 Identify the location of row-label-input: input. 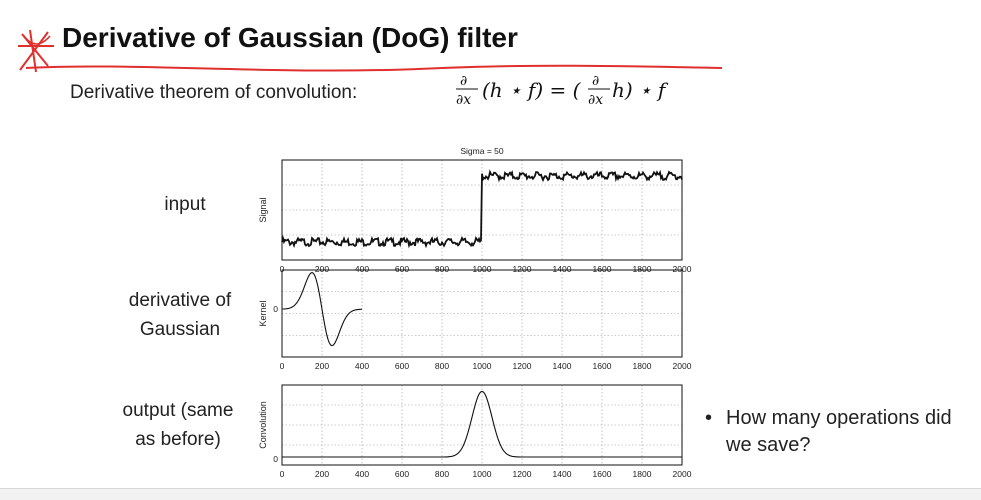
(185, 204).